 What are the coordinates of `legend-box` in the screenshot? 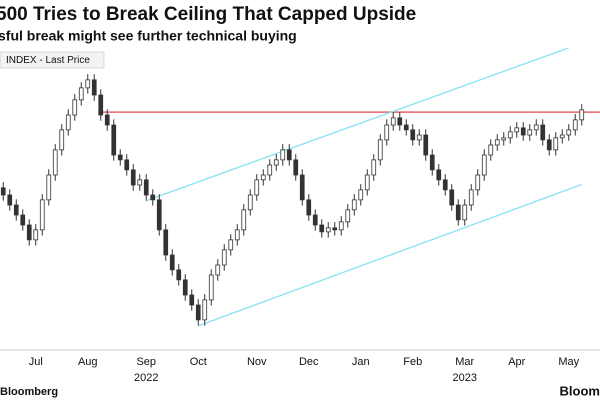 It's located at (52, 60).